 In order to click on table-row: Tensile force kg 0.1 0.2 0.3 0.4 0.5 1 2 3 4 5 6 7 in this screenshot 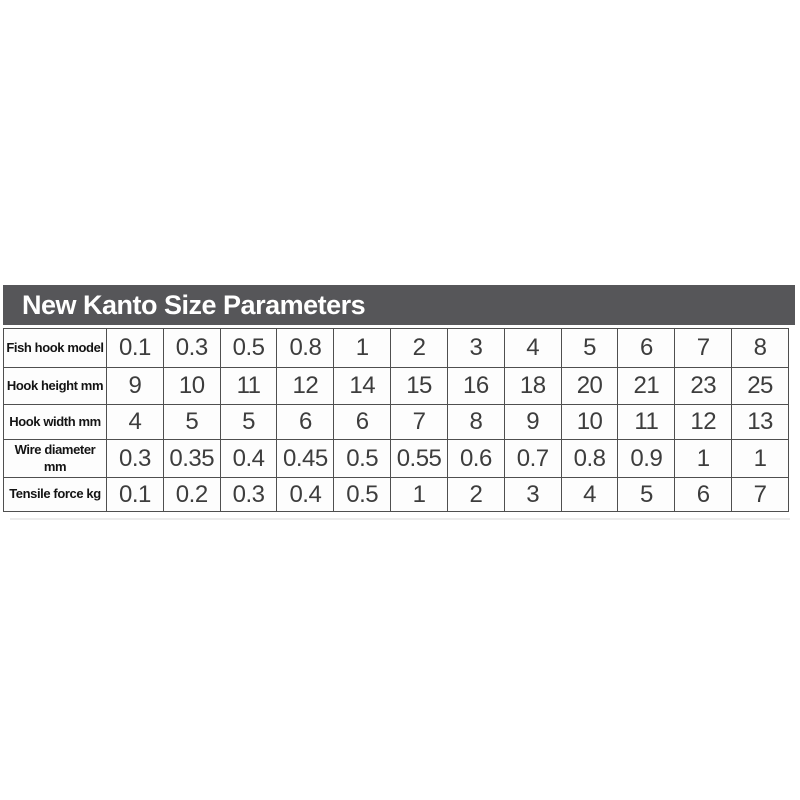, I will do `click(396, 494)`.